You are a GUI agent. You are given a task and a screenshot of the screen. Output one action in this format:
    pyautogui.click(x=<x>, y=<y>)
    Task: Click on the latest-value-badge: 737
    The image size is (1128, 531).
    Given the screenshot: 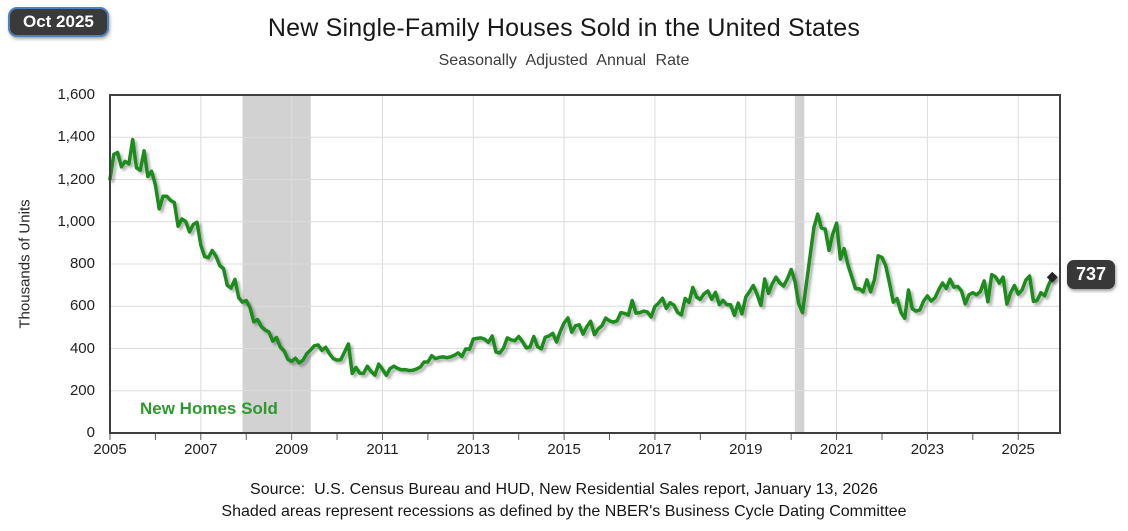 What is the action you would take?
    pyautogui.click(x=1091, y=275)
    